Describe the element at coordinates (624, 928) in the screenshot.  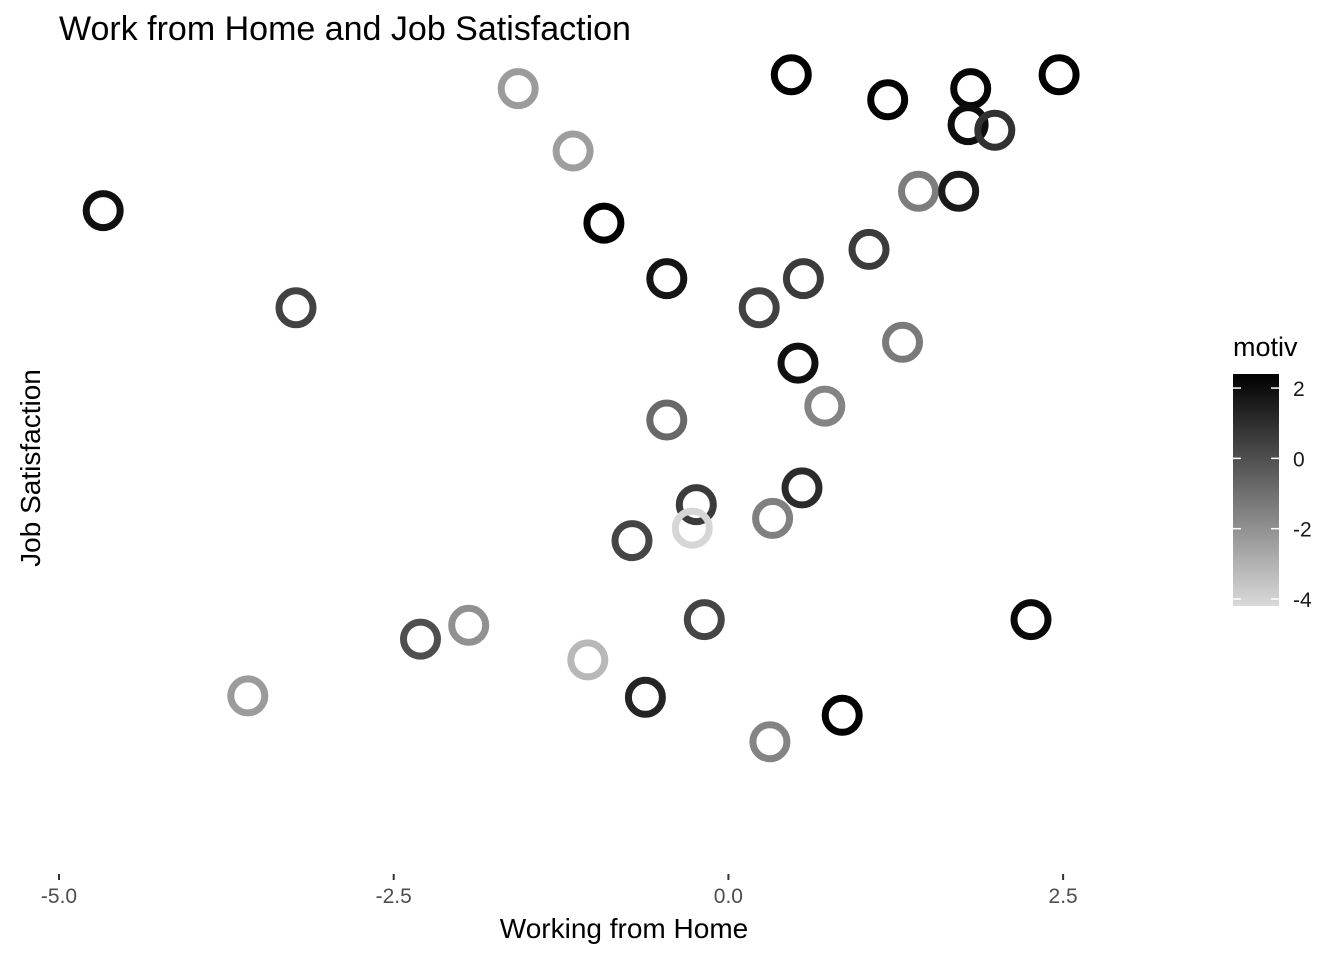
I see `x-axis-label: Working from Home` at that location.